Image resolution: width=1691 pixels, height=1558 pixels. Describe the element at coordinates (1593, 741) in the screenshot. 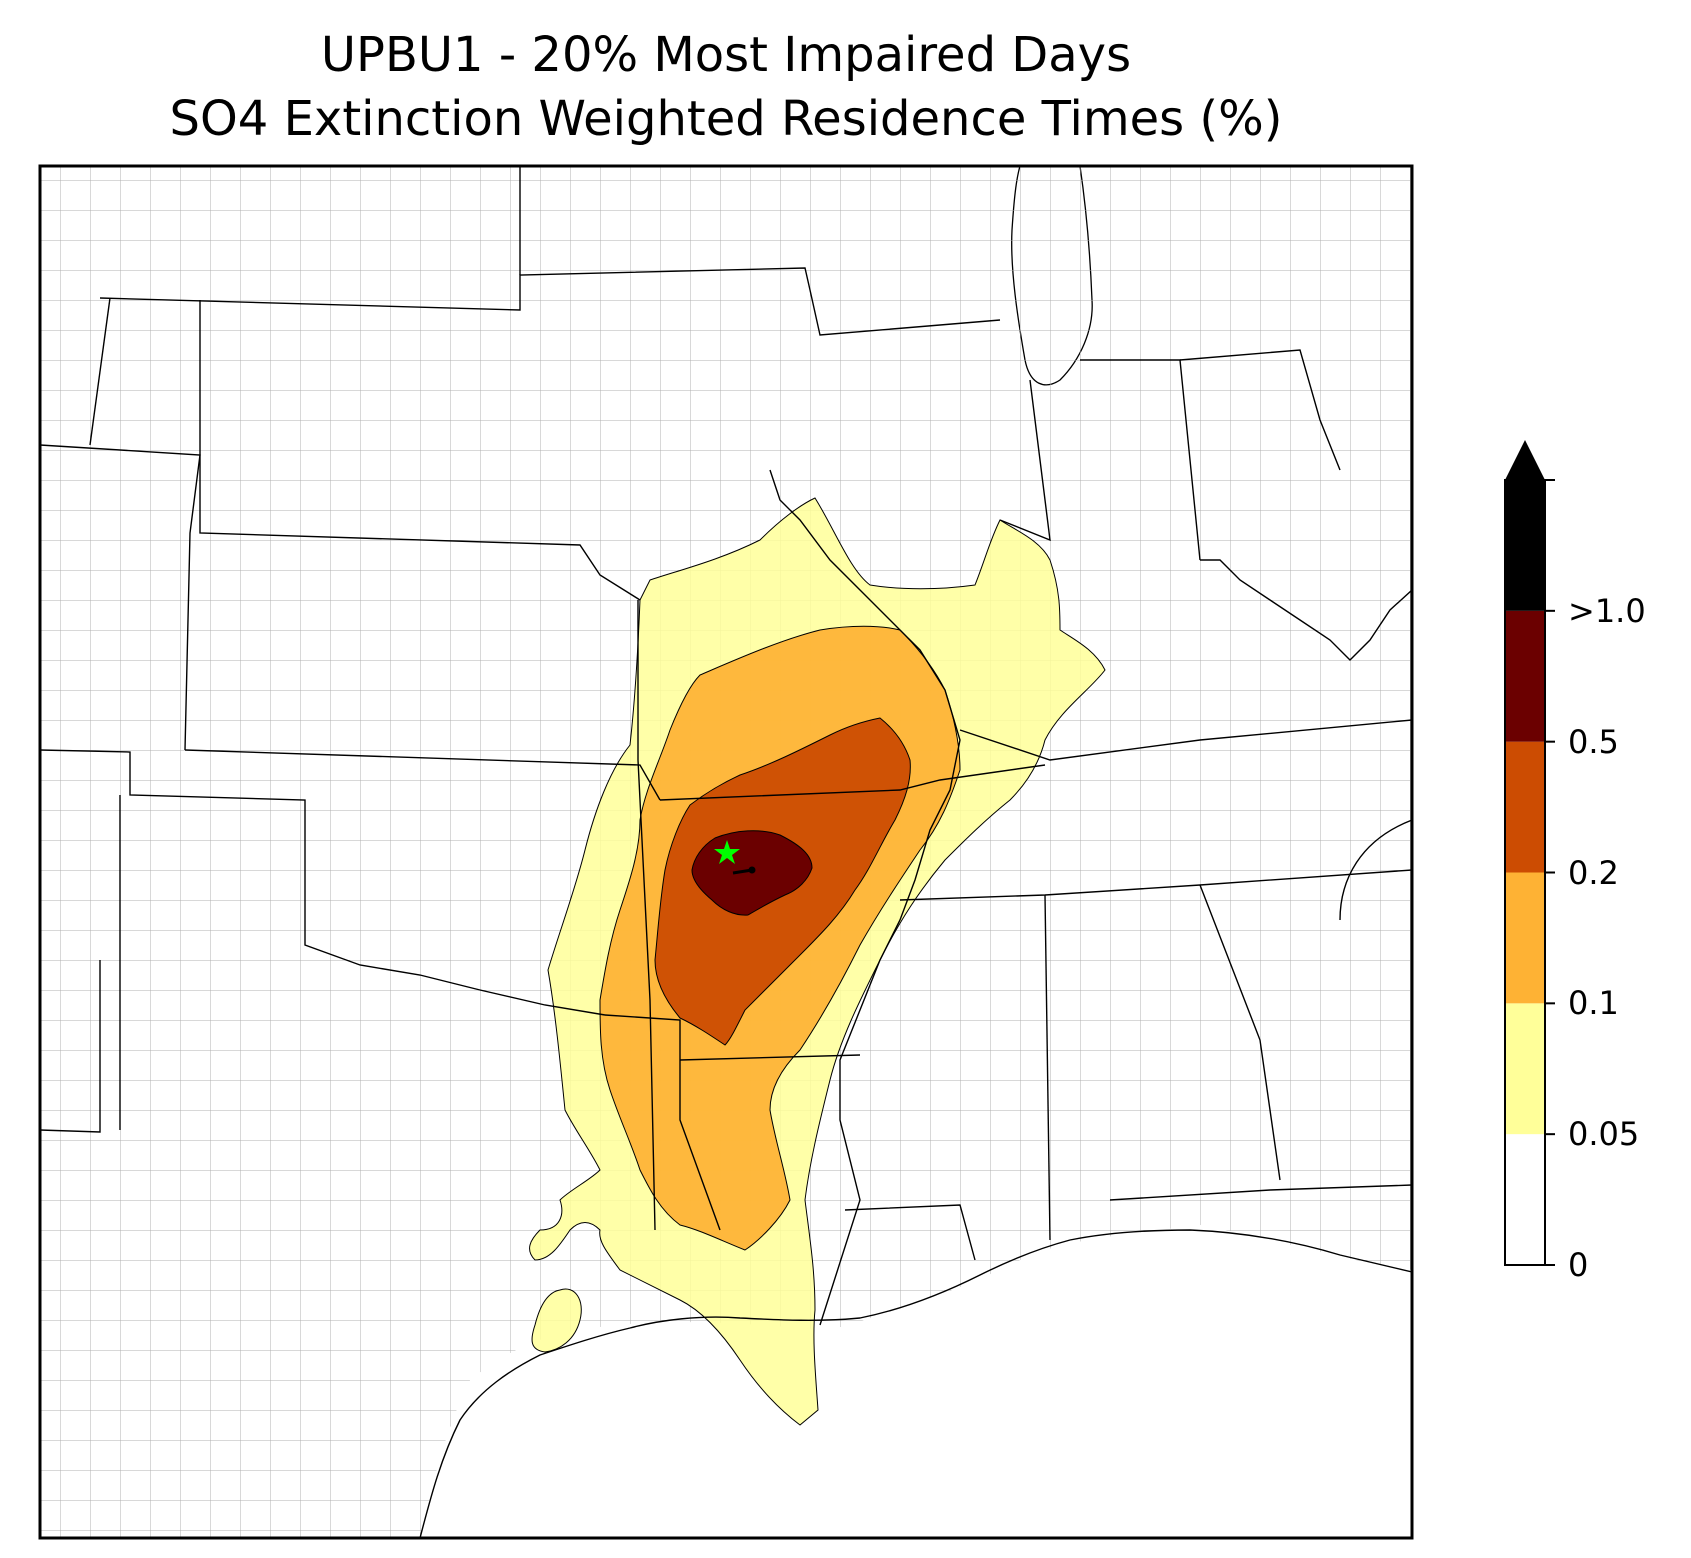

I see `colorbar-tick-label: 0.5` at that location.